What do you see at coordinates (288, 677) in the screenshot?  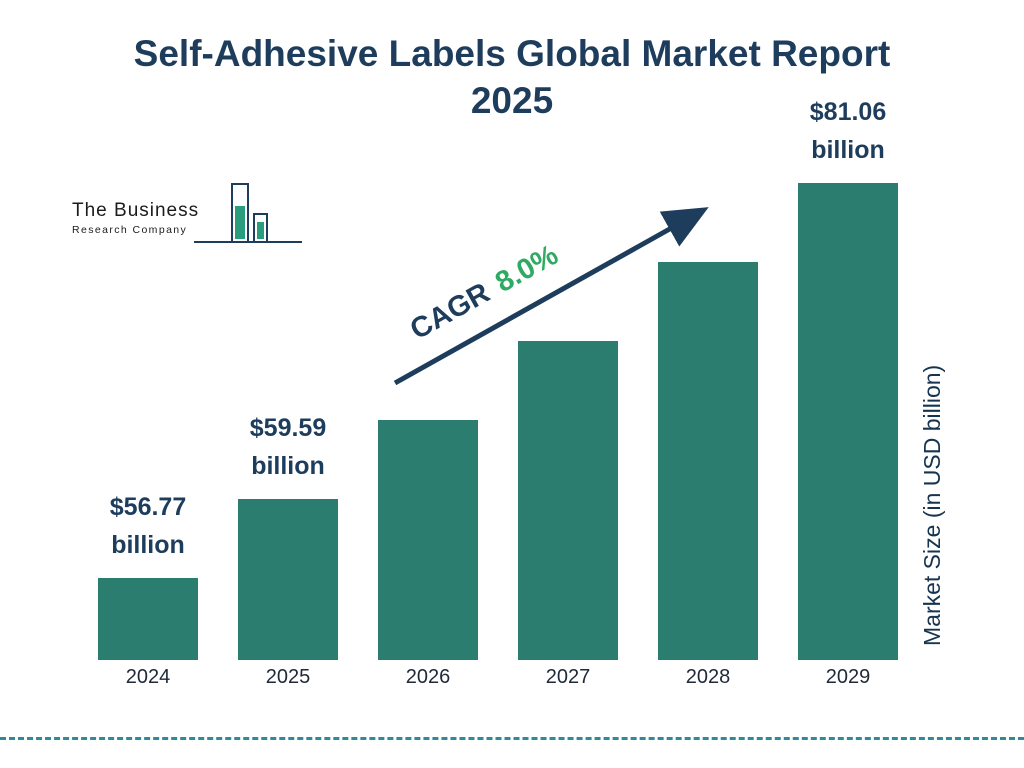 I see `year-label-2025: 2025` at bounding box center [288, 677].